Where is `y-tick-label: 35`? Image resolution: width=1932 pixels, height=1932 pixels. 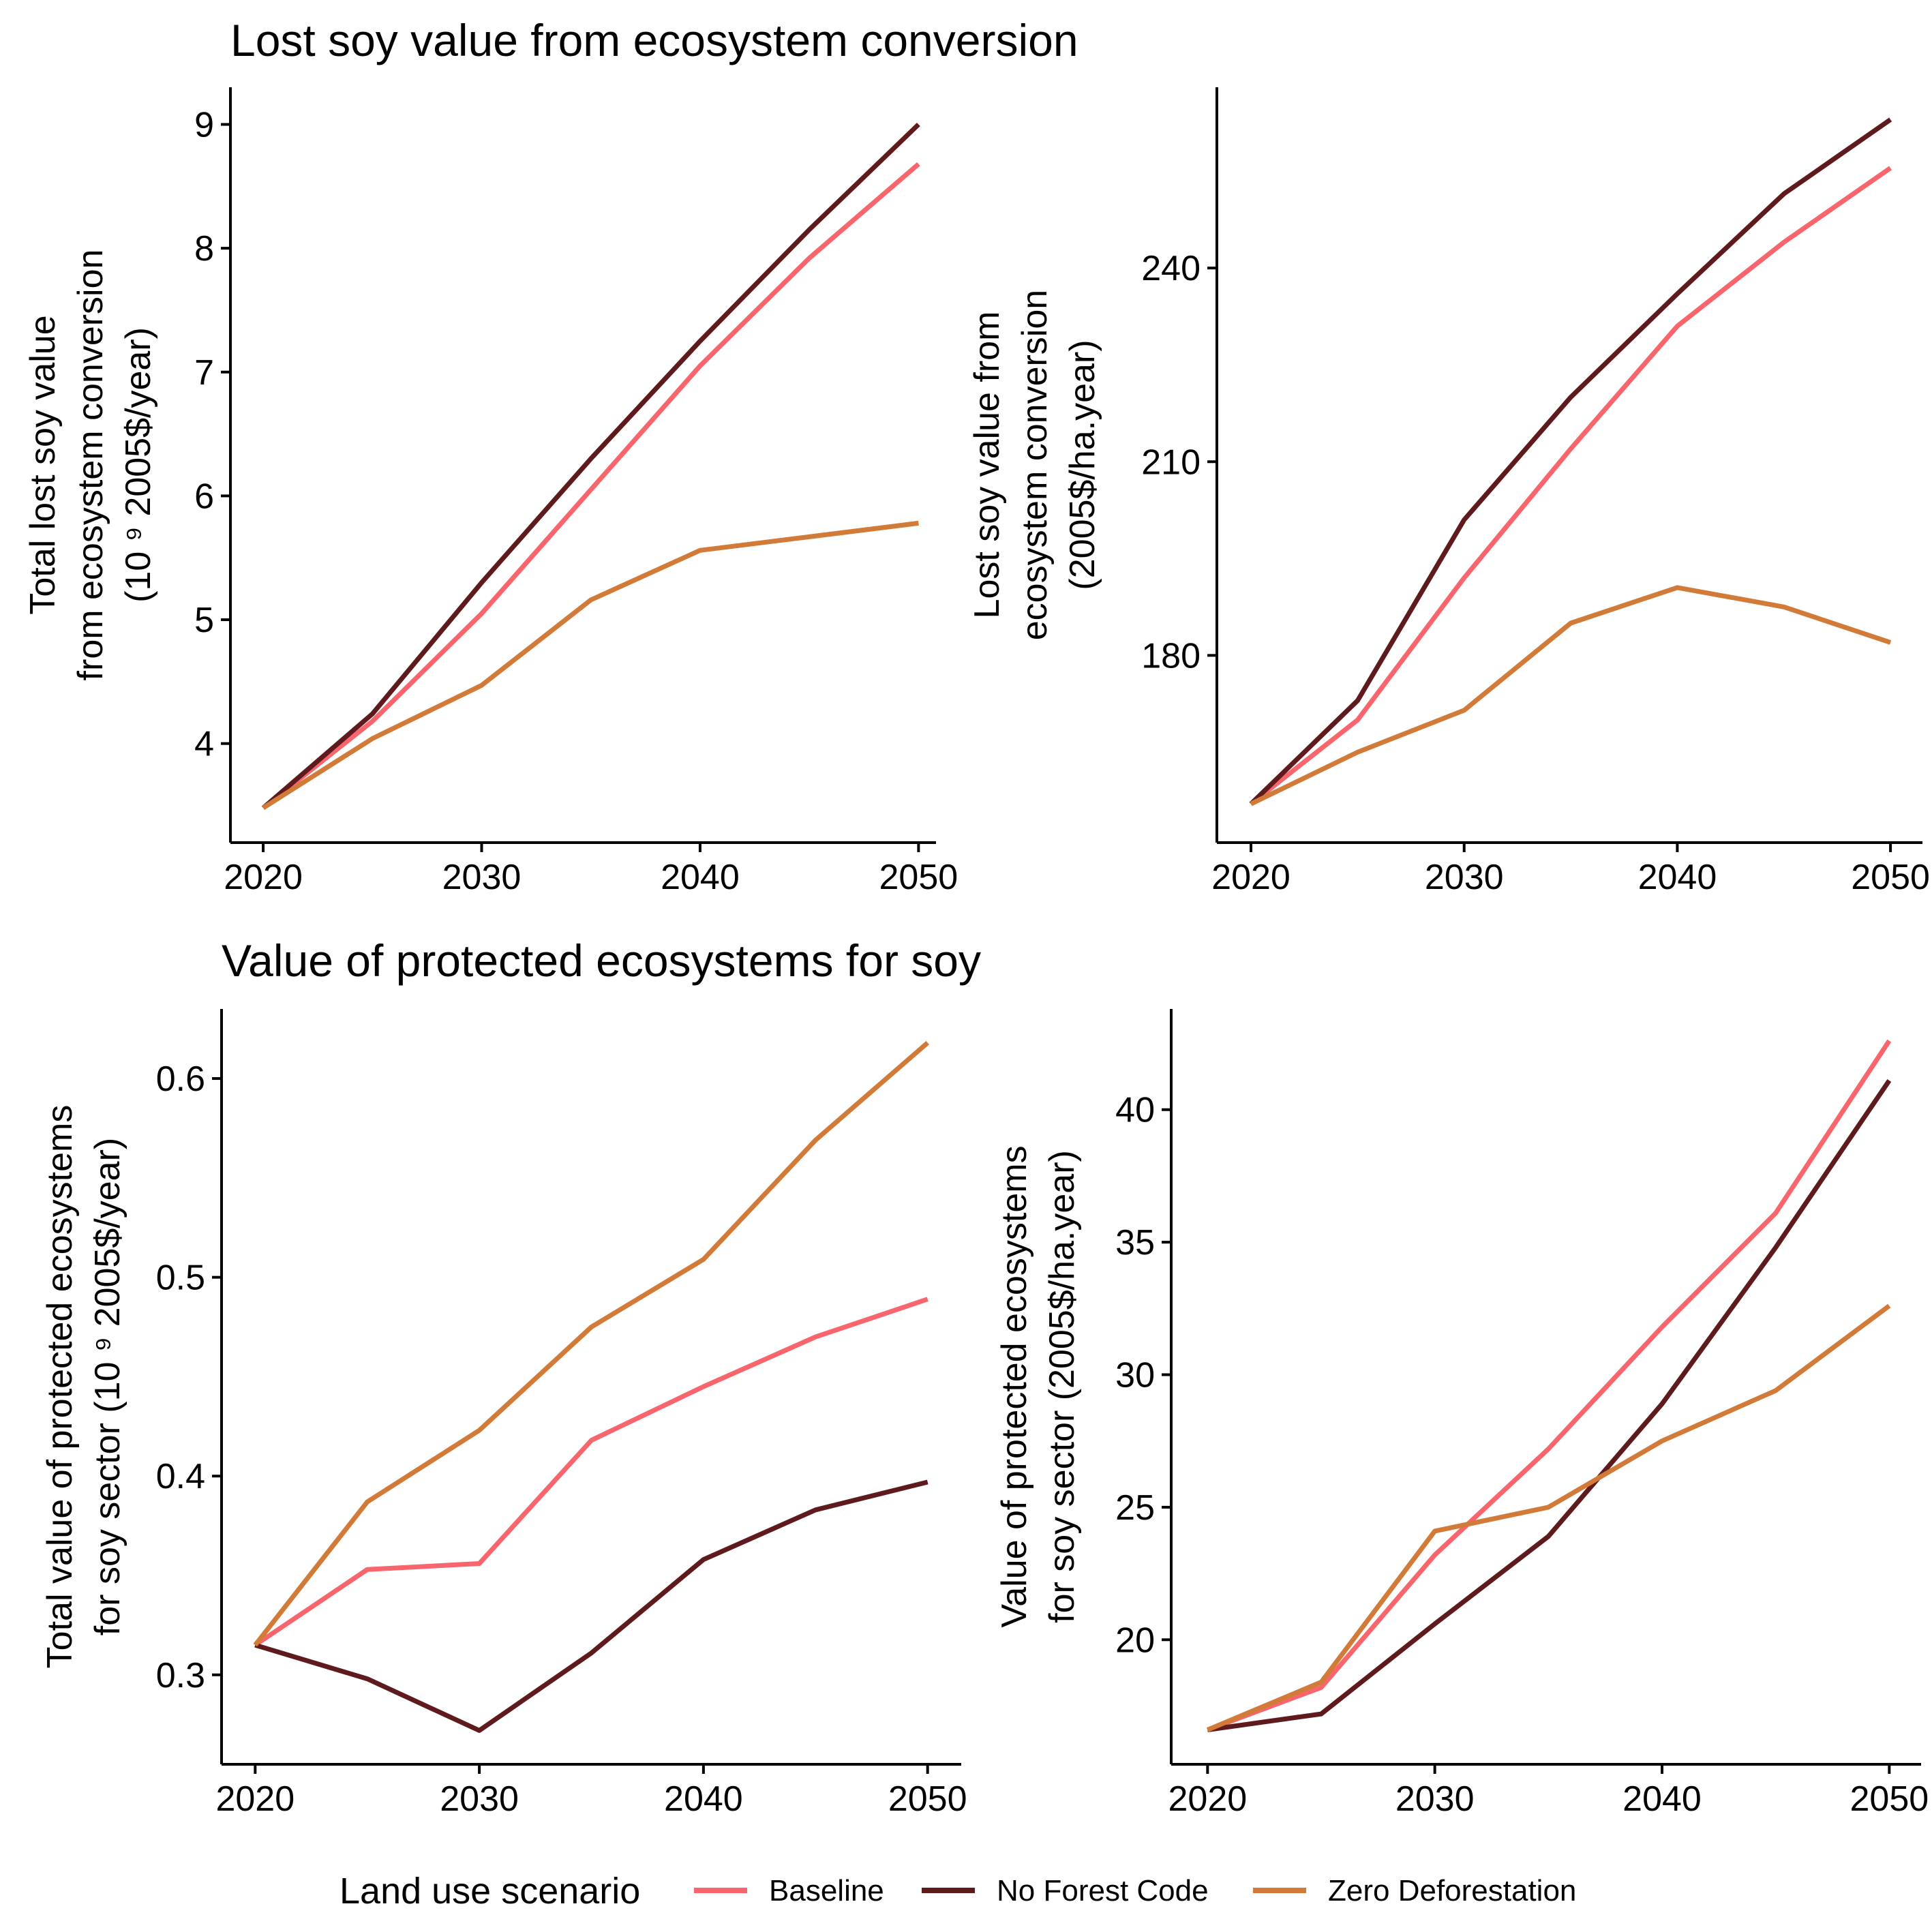 y-tick-label: 35 is located at coordinates (1135, 1243).